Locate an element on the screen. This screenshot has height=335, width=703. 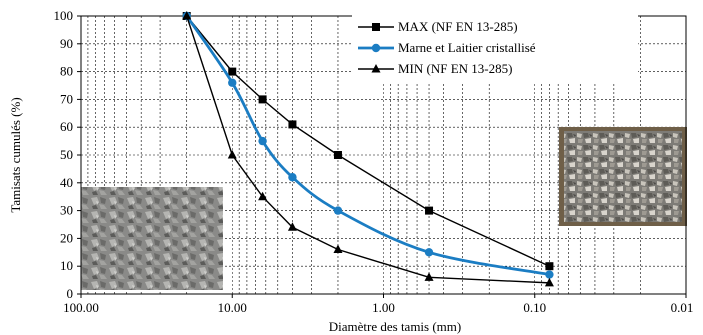
y-axis-title: Tamisats cumulés (%) is located at coordinates (15, 154).